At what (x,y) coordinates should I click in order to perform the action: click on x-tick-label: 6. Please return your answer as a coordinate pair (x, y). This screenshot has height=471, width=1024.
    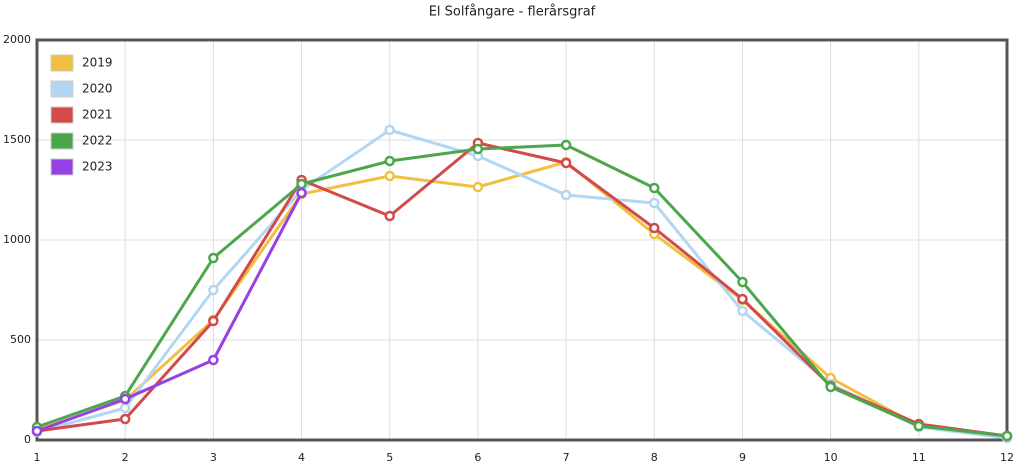
    Looking at the image, I should click on (477, 457).